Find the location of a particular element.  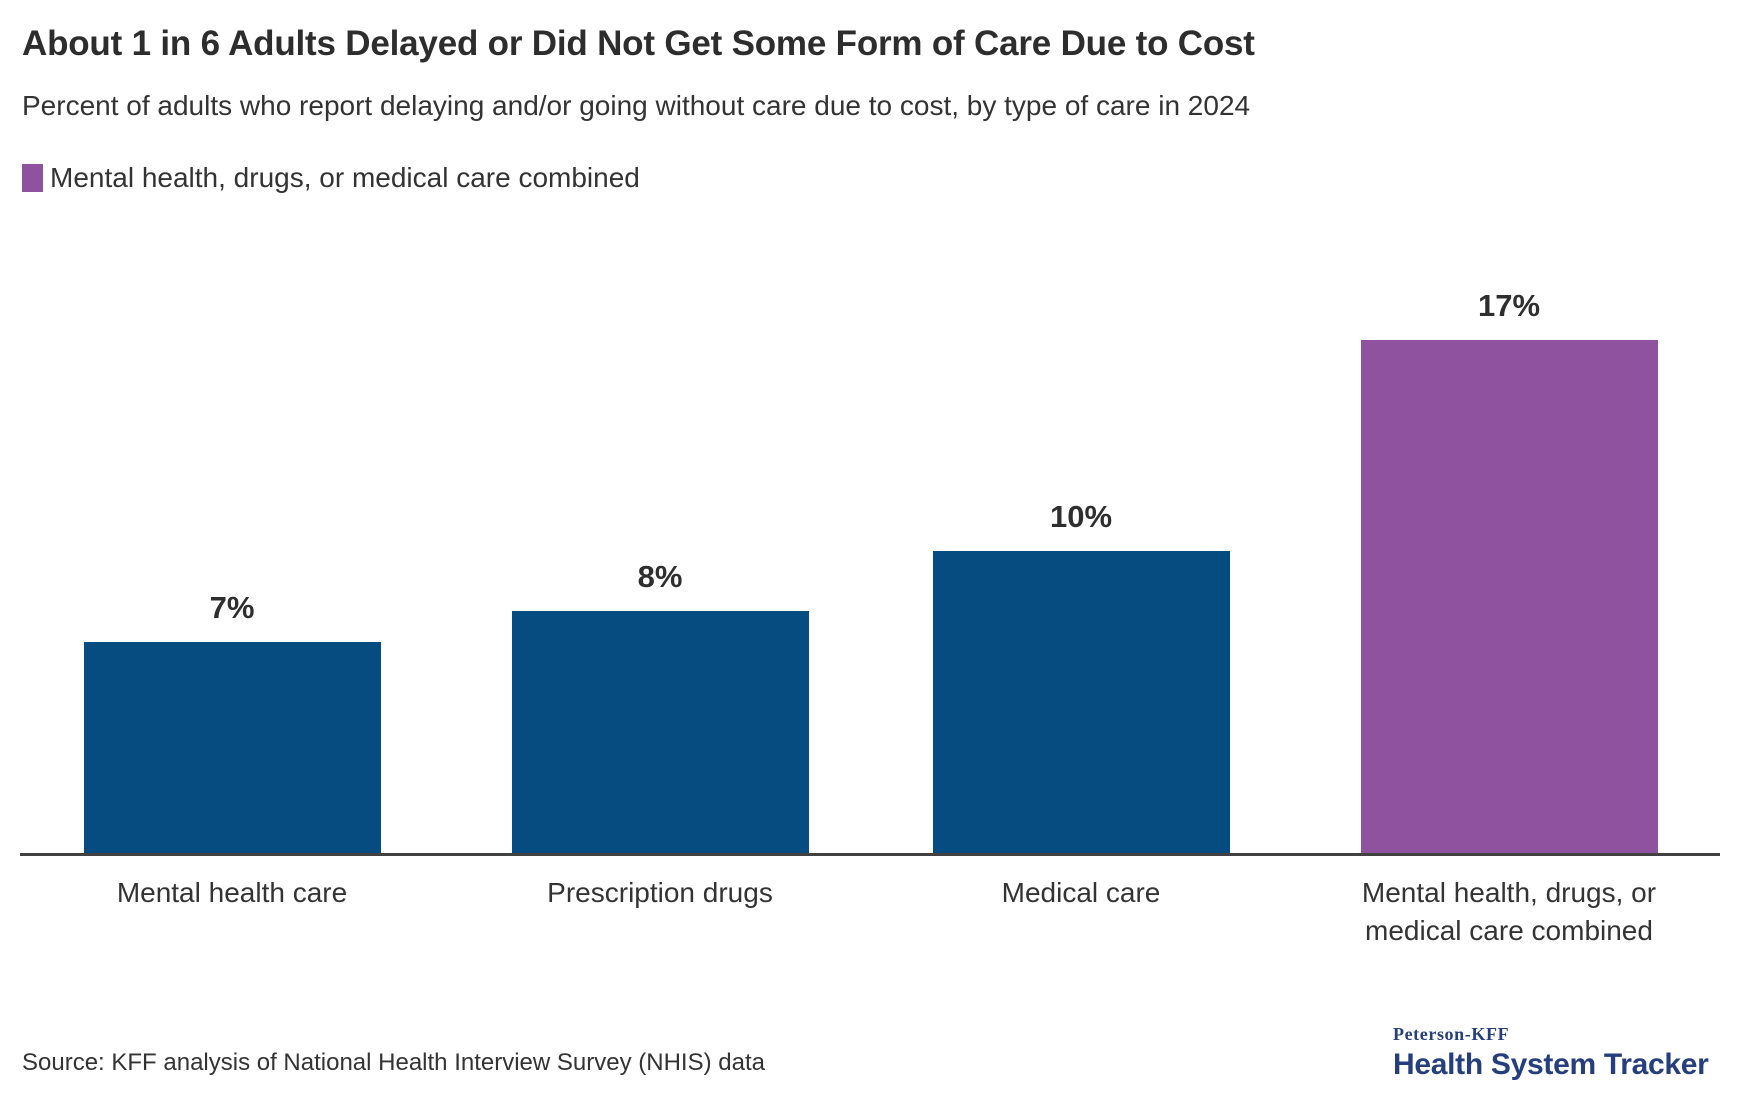

bar-value-label: 7% is located at coordinates (232, 607).